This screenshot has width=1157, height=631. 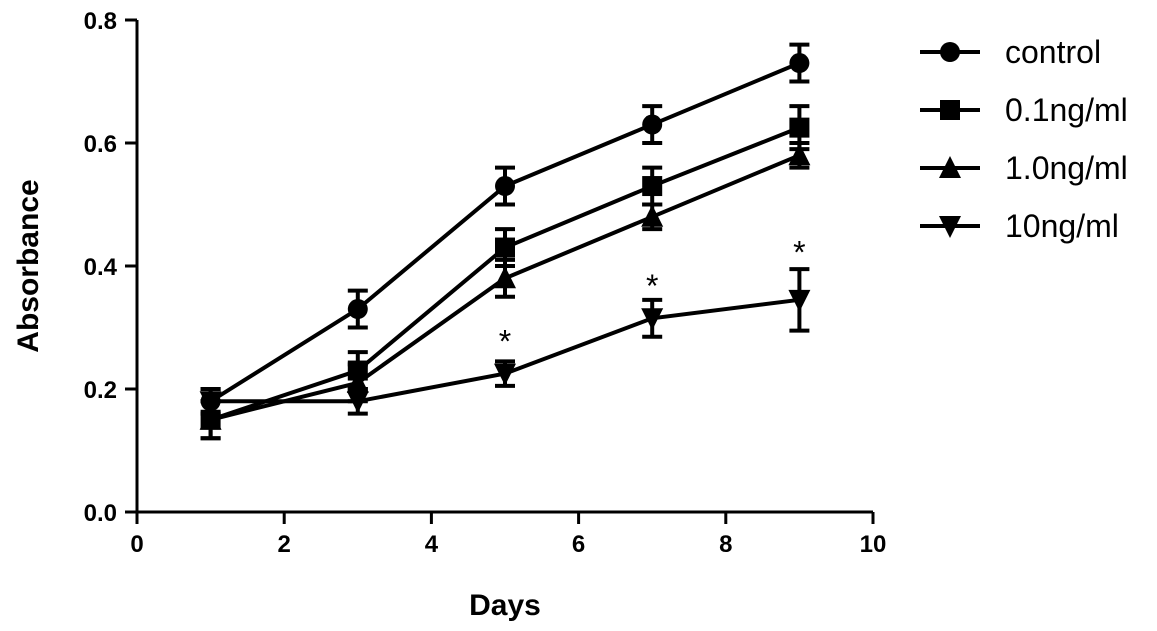 What do you see at coordinates (28, 265) in the screenshot?
I see `y-axis-title: Absorbance` at bounding box center [28, 265].